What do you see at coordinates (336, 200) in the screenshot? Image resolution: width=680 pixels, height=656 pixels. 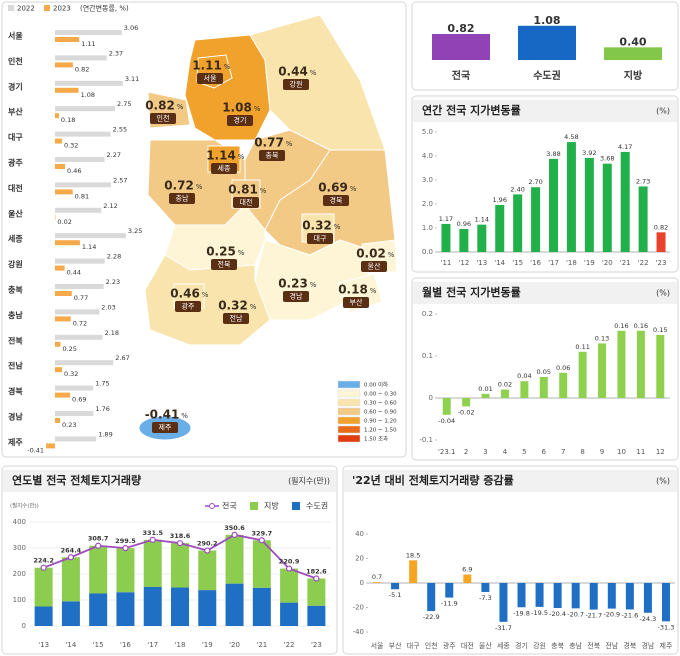 I see `map-name: 경북` at bounding box center [336, 200].